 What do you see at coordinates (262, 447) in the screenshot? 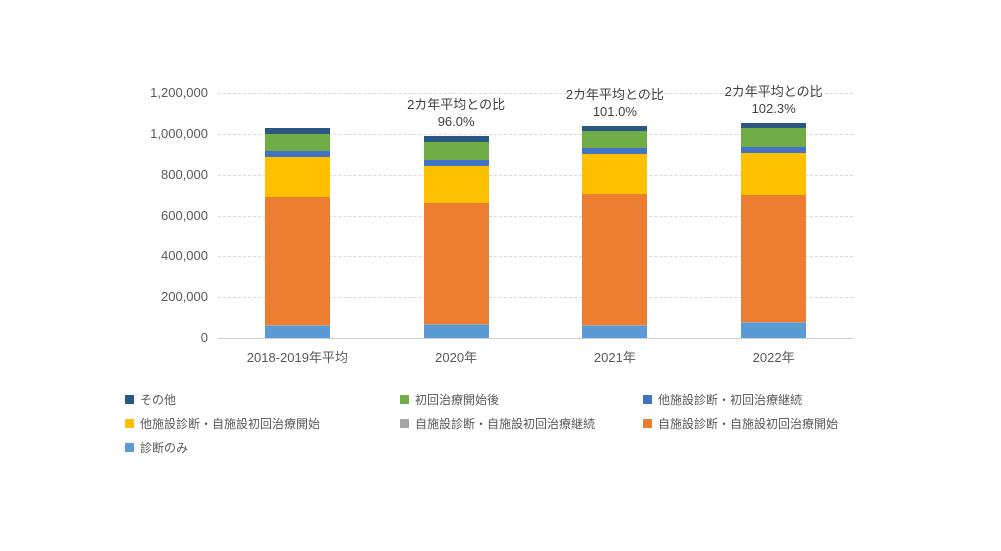
I see `legend-item-diagnosis-only: 診断のみ` at bounding box center [262, 447].